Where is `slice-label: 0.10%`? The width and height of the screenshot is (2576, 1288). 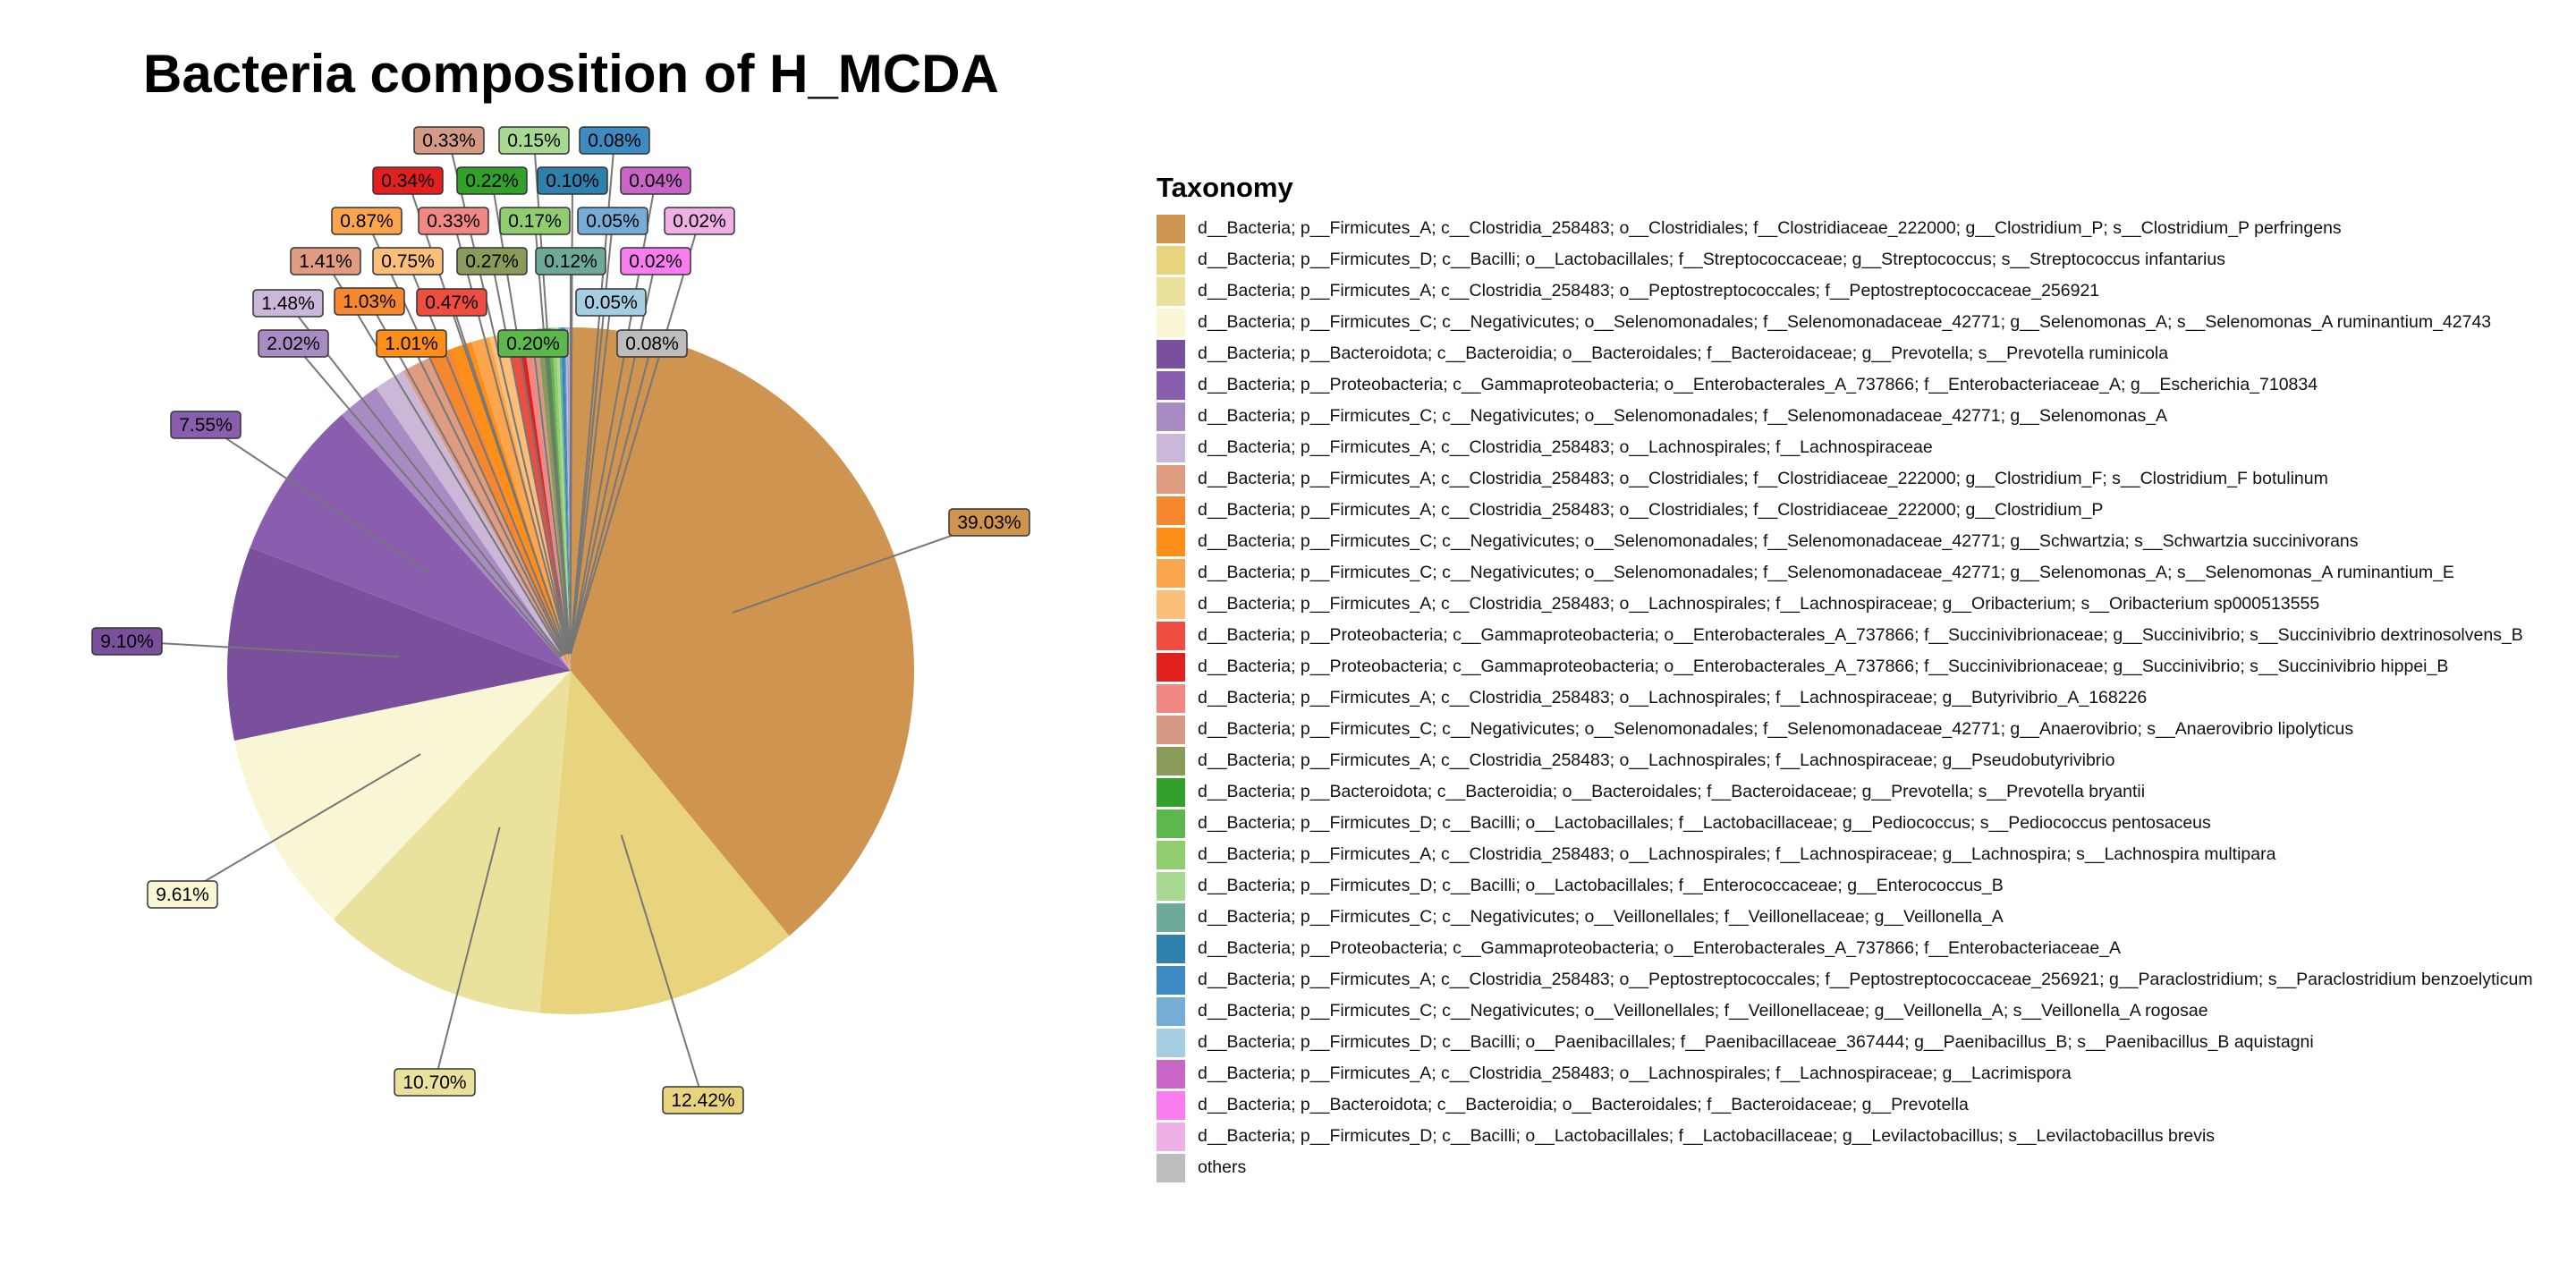
slice-label: 0.10% is located at coordinates (572, 180).